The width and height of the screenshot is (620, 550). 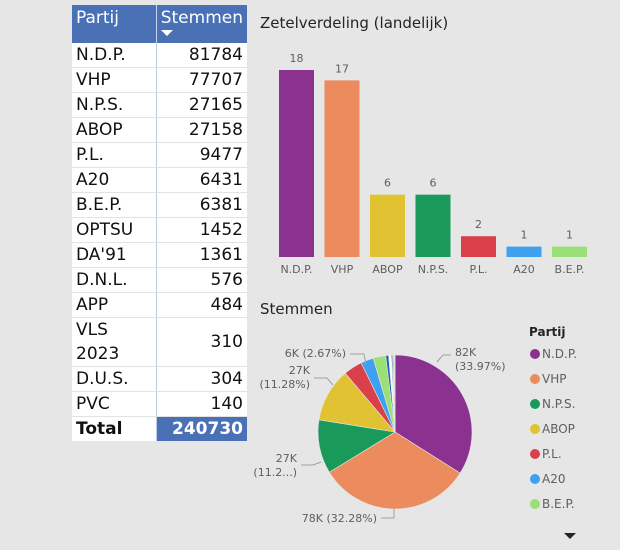 What do you see at coordinates (354, 23) in the screenshot?
I see `bar-chart-title: Zetelverdeling (landelijk)` at bounding box center [354, 23].